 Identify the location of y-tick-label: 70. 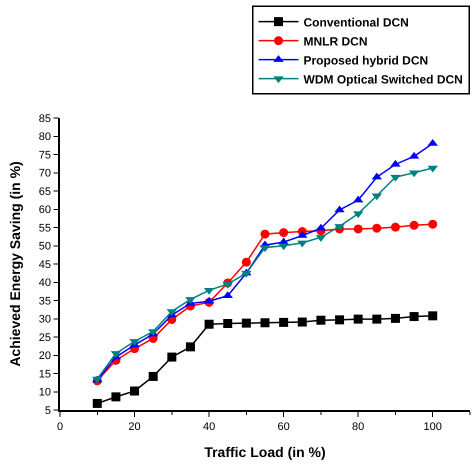
(45, 174).